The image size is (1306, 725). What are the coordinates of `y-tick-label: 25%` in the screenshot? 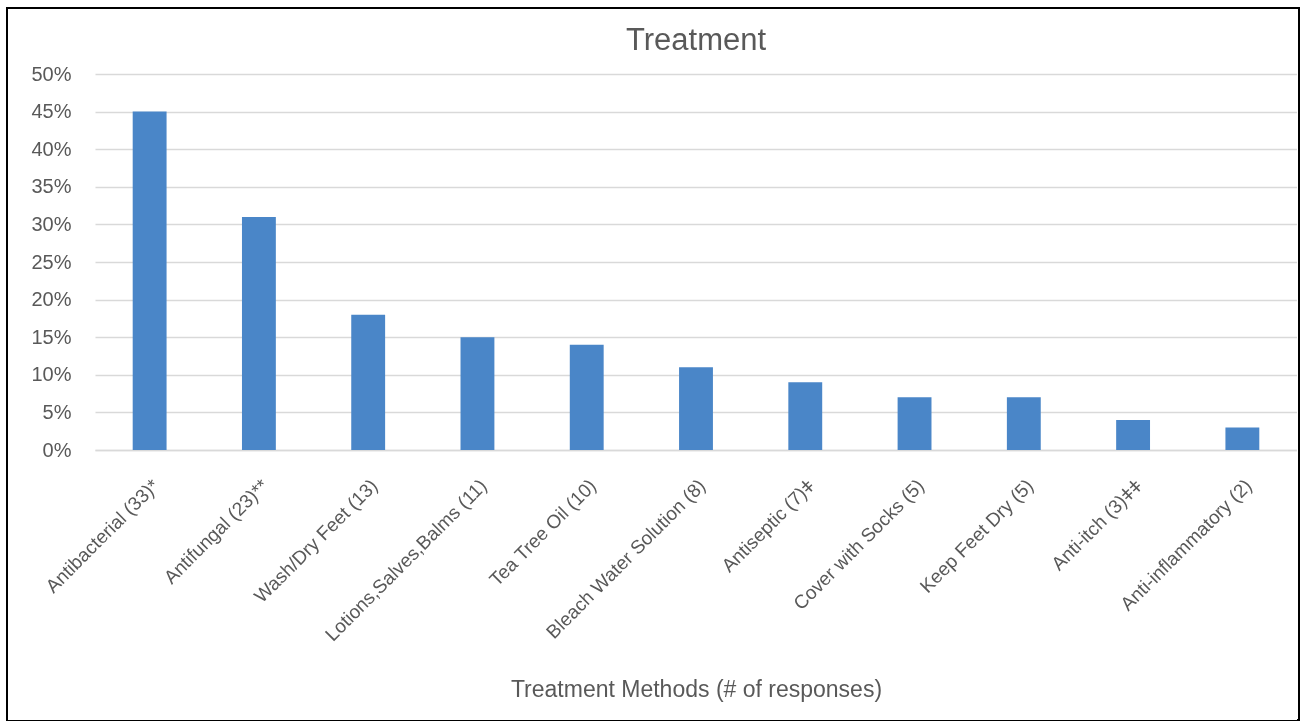 It's located at (51, 261).